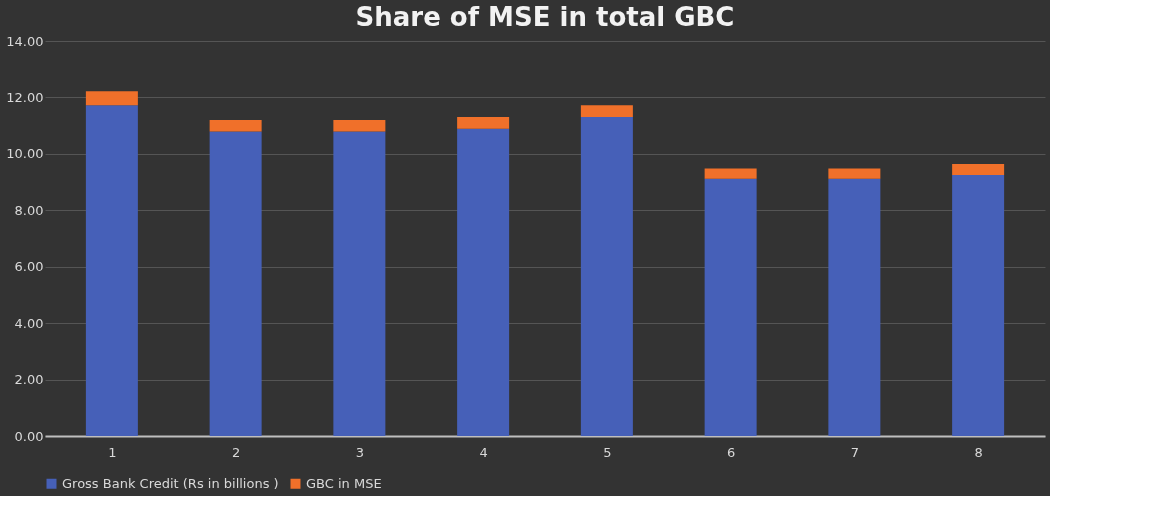 The width and height of the screenshot is (1164, 520). I want to click on x-tick-label: 4, so click(483, 452).